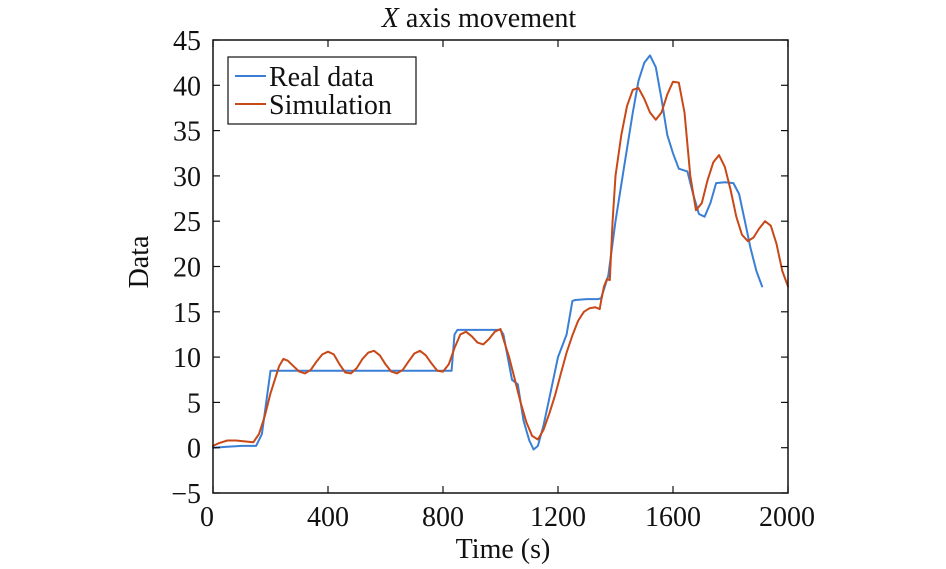 Image resolution: width=946 pixels, height=569 pixels. I want to click on y-tick-label: 30, so click(187, 177).